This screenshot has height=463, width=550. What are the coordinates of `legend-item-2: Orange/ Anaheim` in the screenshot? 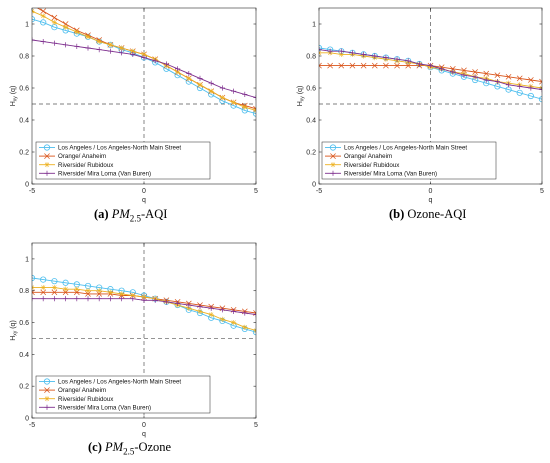 It's located at (72, 156).